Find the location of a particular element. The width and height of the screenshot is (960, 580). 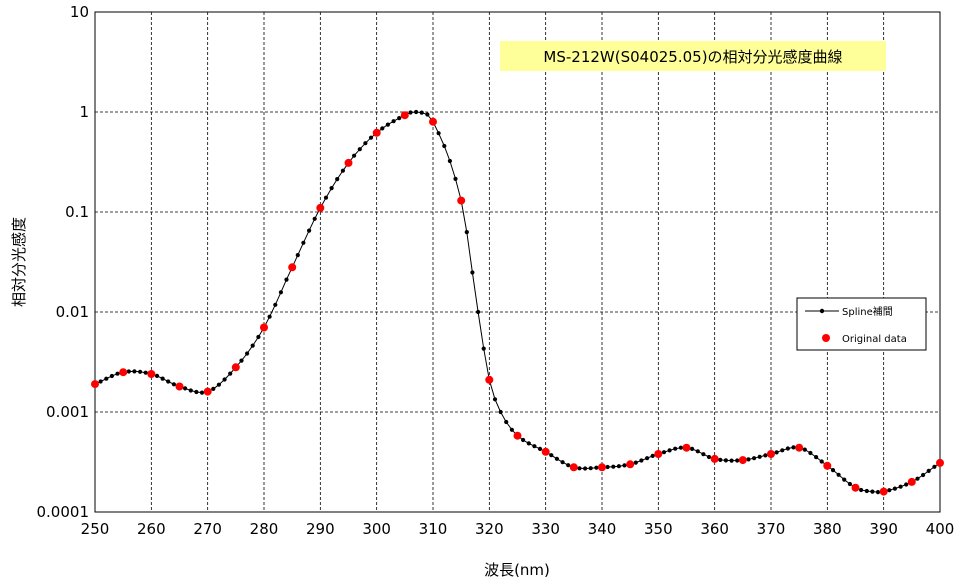

x-tick-label: 400 is located at coordinates (940, 529).